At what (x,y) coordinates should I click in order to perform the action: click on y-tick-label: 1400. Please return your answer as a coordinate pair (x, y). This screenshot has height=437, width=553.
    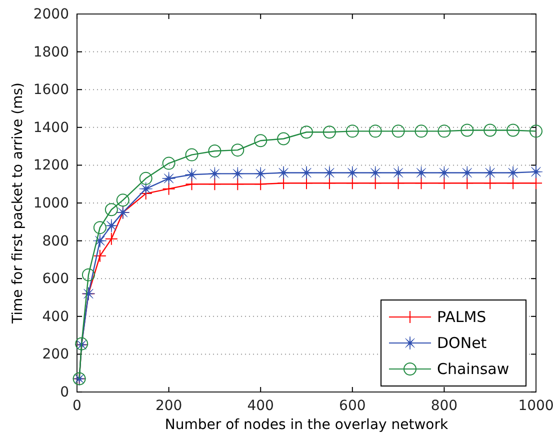
    Looking at the image, I should click on (51, 128).